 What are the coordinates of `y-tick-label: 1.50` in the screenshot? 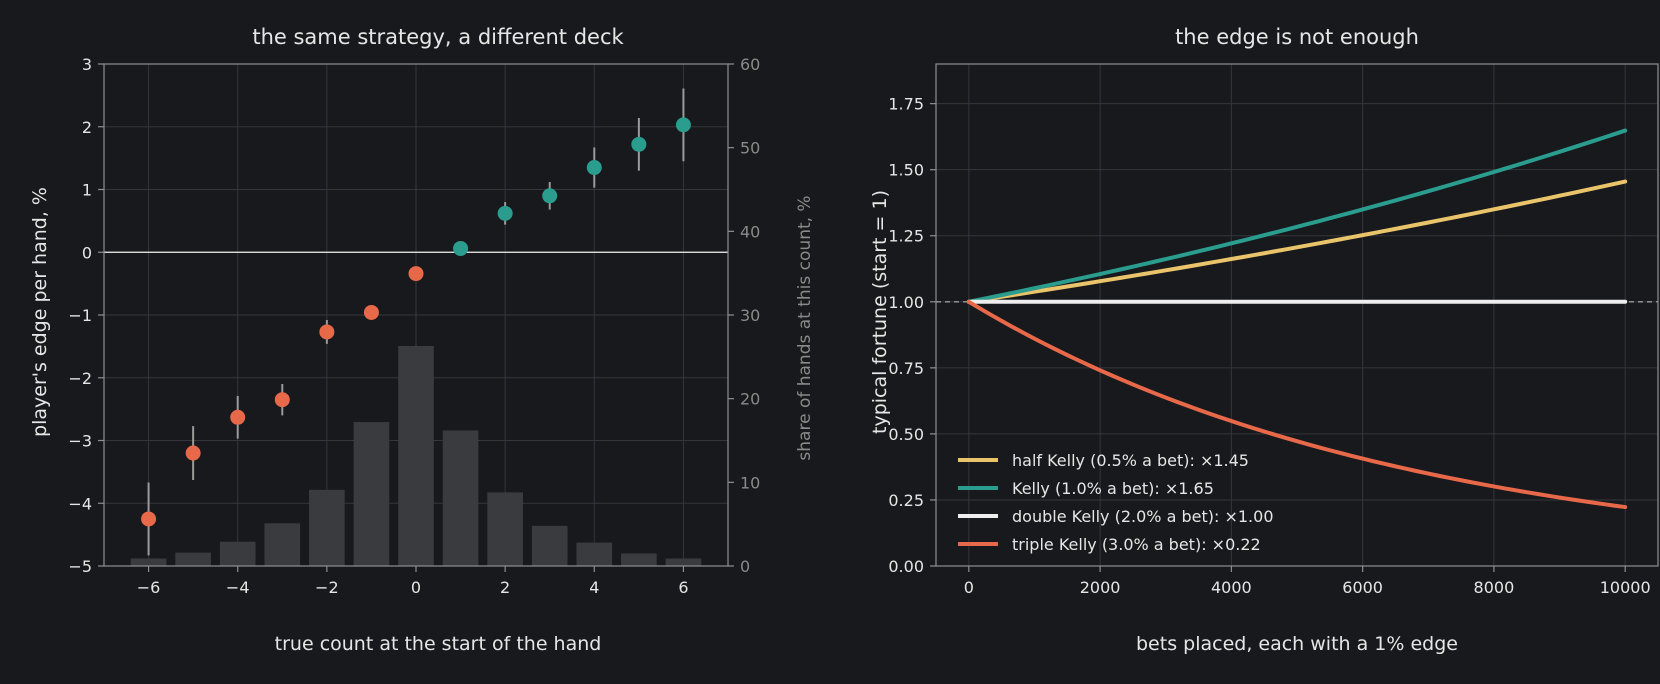 It's located at (906, 170).